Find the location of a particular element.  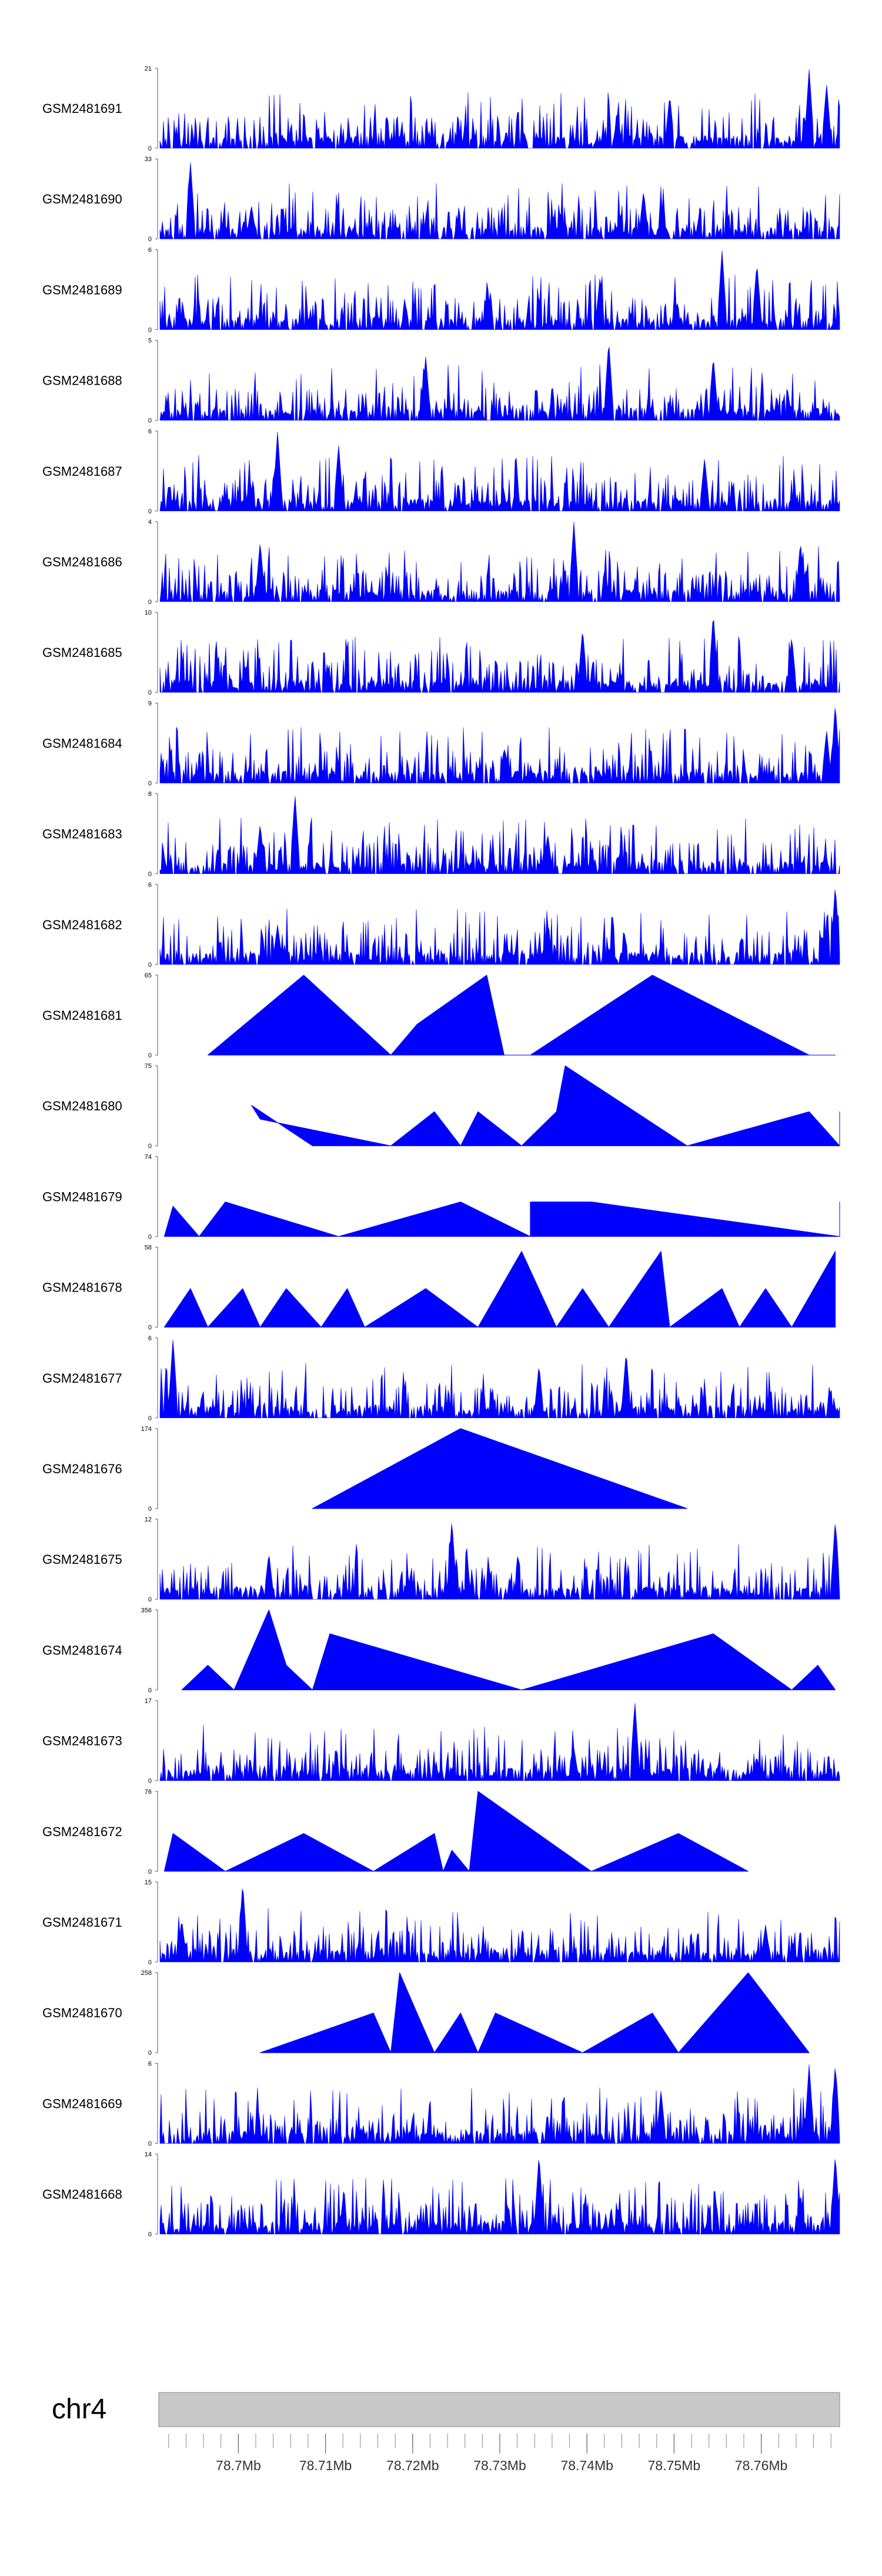

track-label: GSM2481690 is located at coordinates (82, 199).